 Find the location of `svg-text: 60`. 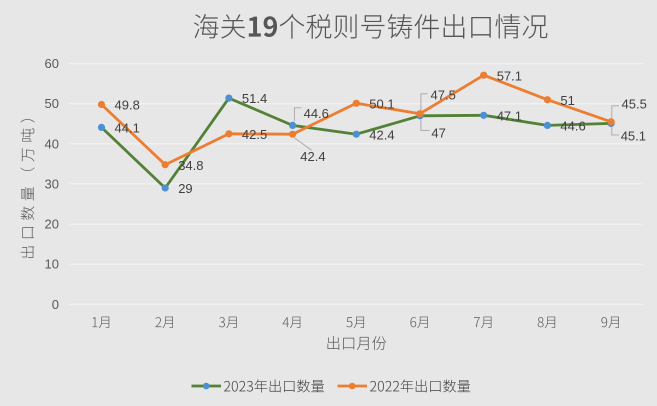

svg-text: 60 is located at coordinates (52, 63).